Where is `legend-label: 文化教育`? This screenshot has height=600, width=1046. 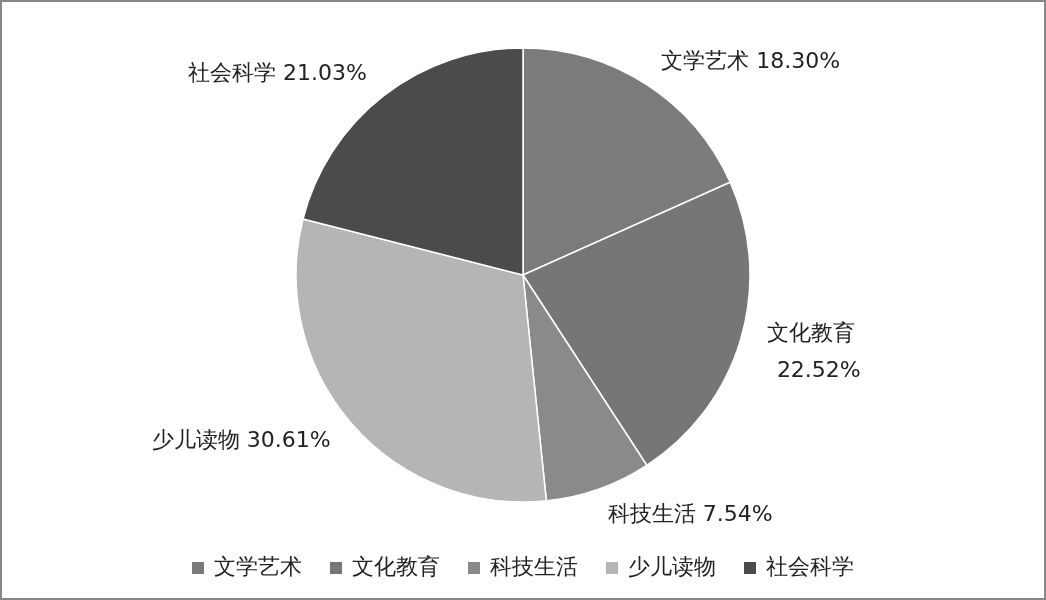
legend-label: 文化教育 is located at coordinates (396, 566).